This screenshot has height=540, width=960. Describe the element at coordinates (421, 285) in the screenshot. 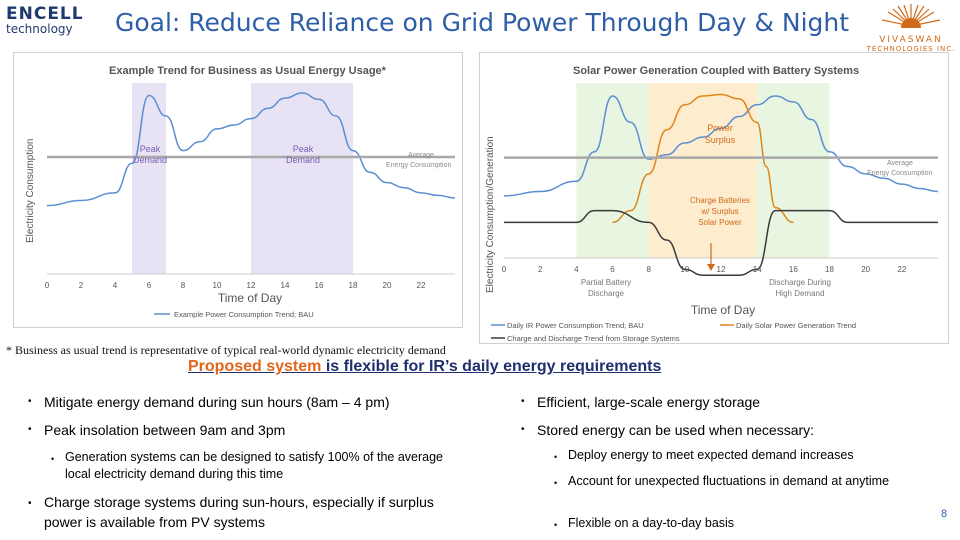

I see `bau-tick-label: 22` at that location.